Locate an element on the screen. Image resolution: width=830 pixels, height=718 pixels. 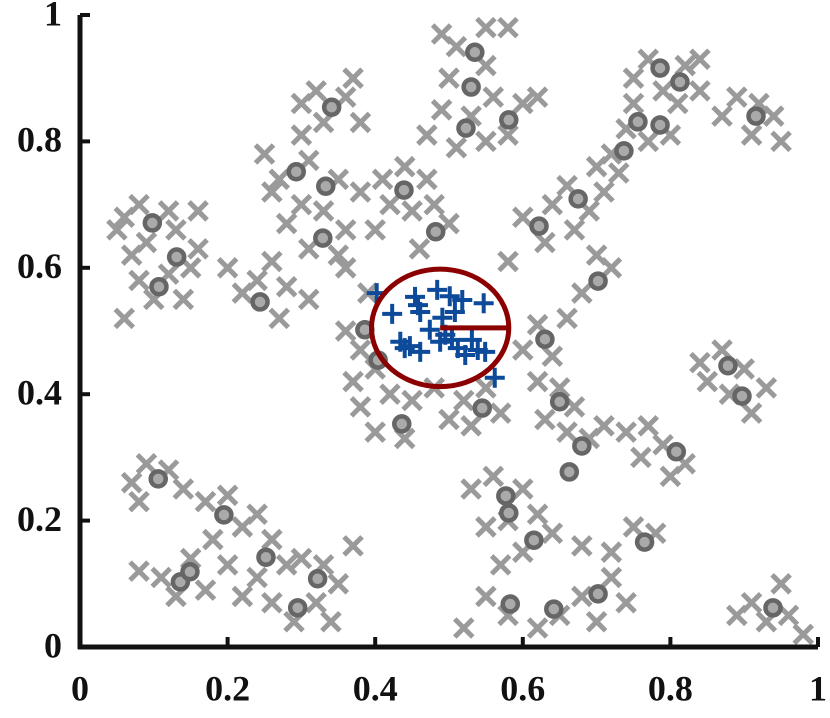
y-tick-label: 0 is located at coordinates (53, 645).